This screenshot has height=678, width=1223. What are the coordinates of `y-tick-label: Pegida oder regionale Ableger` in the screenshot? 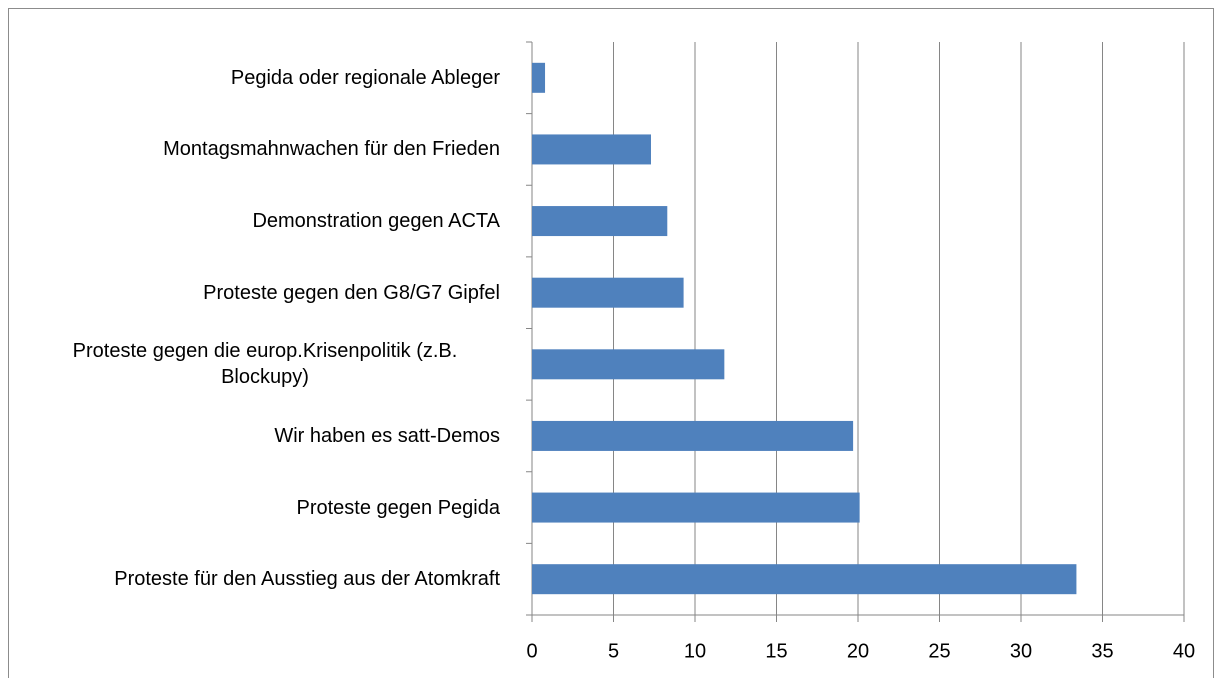 It's located at (365, 77).